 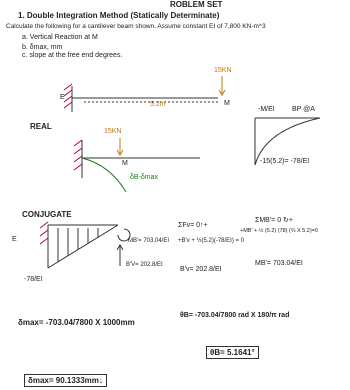 What do you see at coordinates (279, 263) in the screenshot?
I see `equation: MB'= 703.04/EI` at bounding box center [279, 263].